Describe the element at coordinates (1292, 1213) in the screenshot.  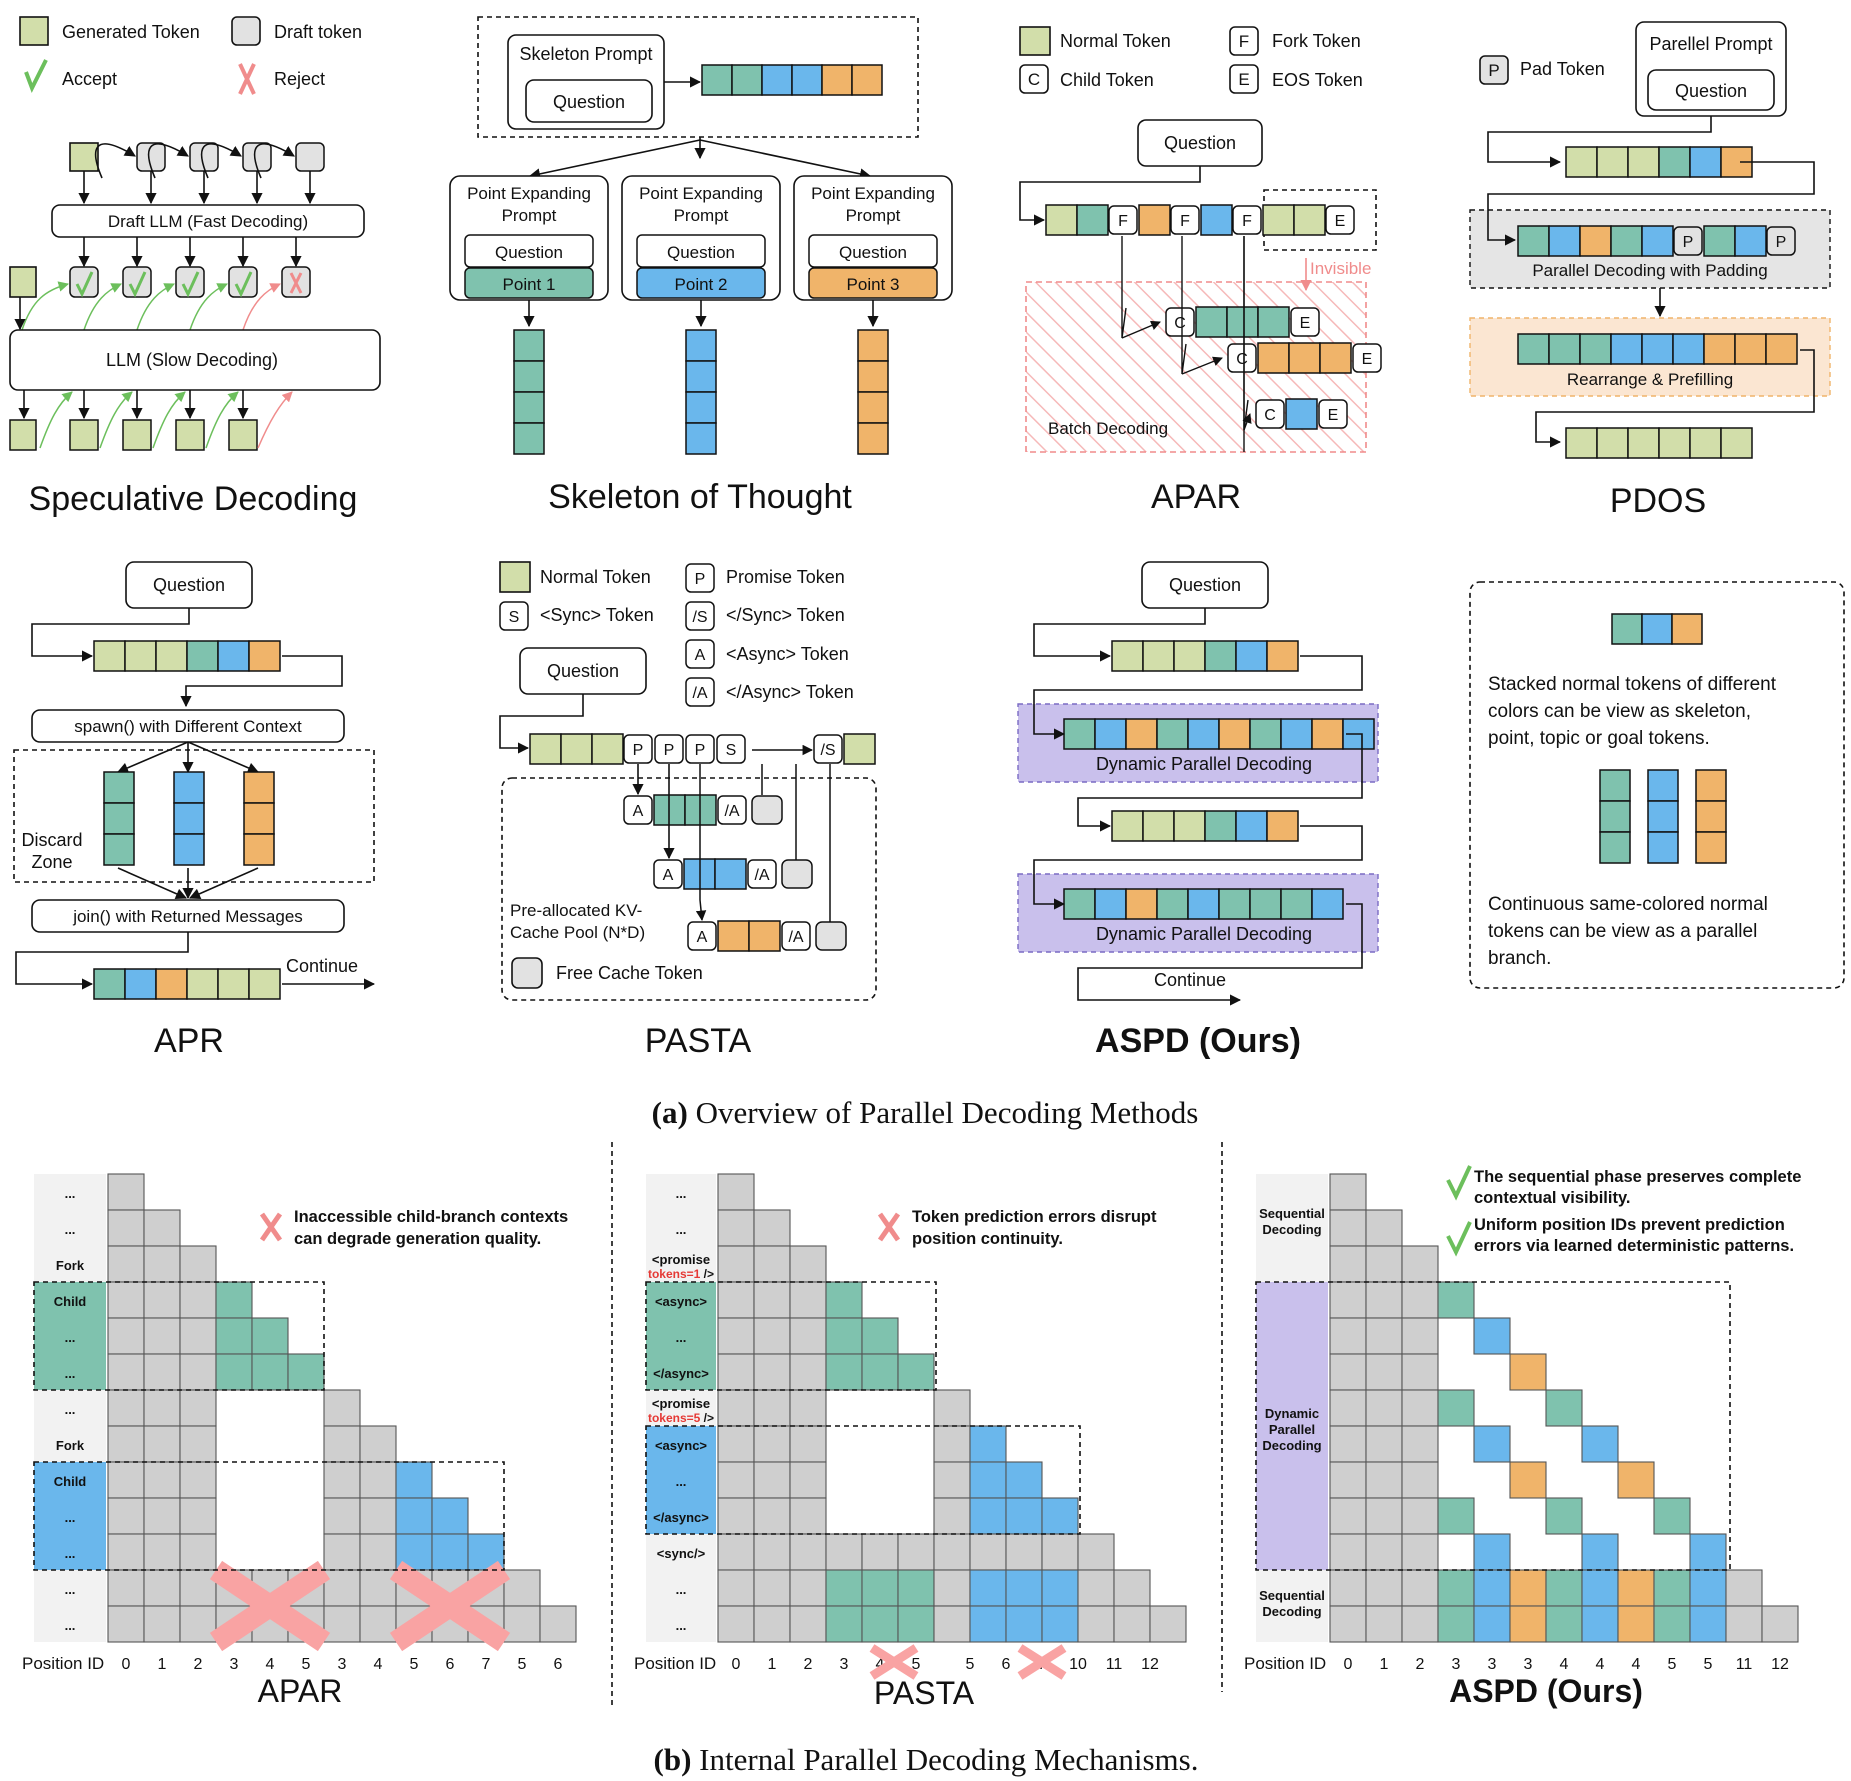
I see `seq-label-1: Sequential` at that location.